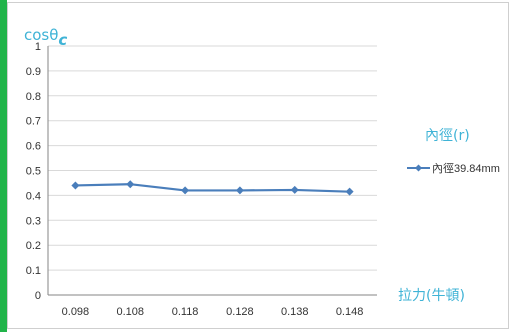  I want to click on series-layer, so click(212, 188).